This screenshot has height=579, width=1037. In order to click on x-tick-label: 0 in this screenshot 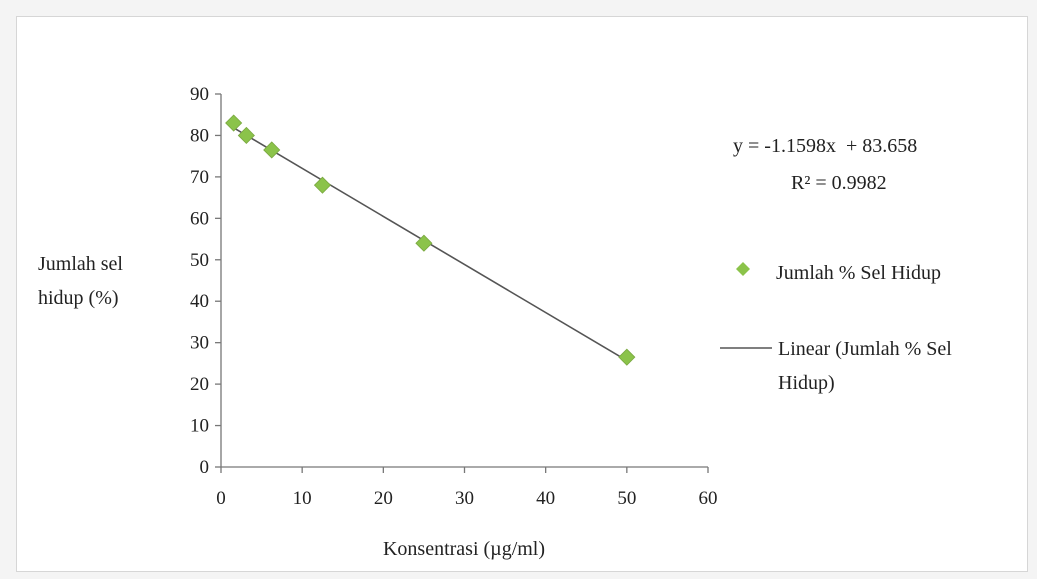, I will do `click(221, 498)`.